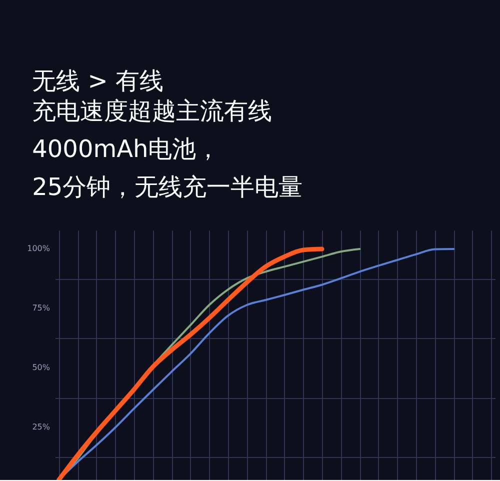 This screenshot has width=500, height=481. I want to click on y-tick-label: 100%, so click(38, 249).